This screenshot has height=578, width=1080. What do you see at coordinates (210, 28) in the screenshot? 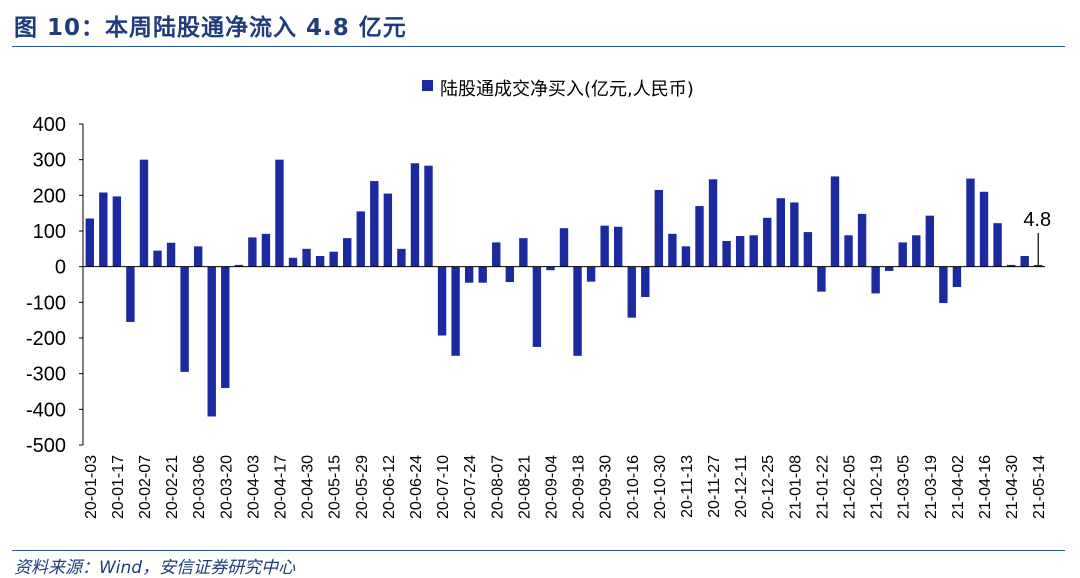
I see `figure-title: 图 10：本周陆股通净流入 4.8 亿元` at bounding box center [210, 28].